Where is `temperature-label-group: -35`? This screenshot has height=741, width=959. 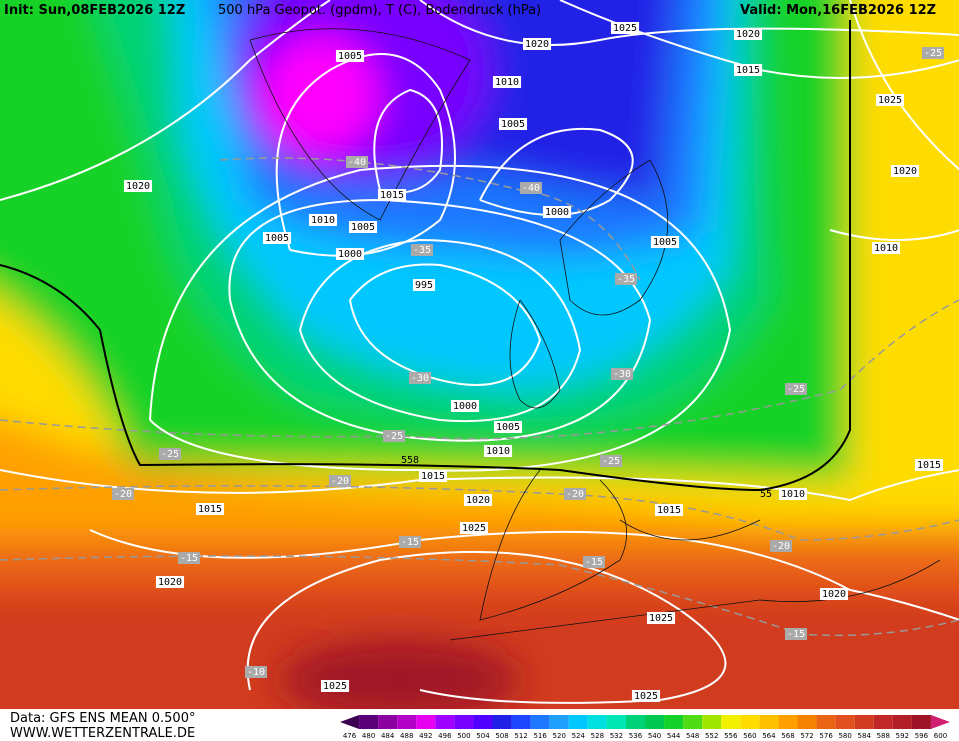 temperature-label-group: -35 is located at coordinates (626, 279).